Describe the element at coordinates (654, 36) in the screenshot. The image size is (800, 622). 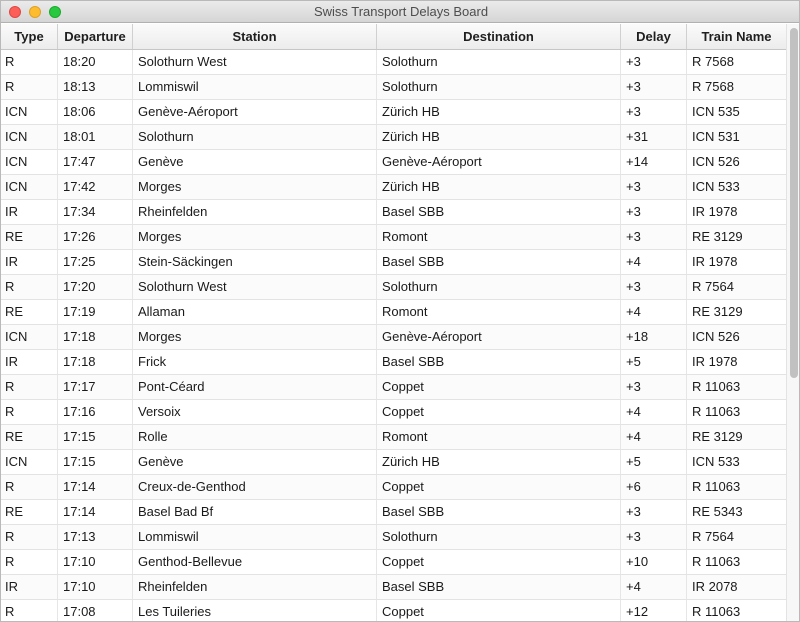
I see `column-header-delay: Delay` at that location.